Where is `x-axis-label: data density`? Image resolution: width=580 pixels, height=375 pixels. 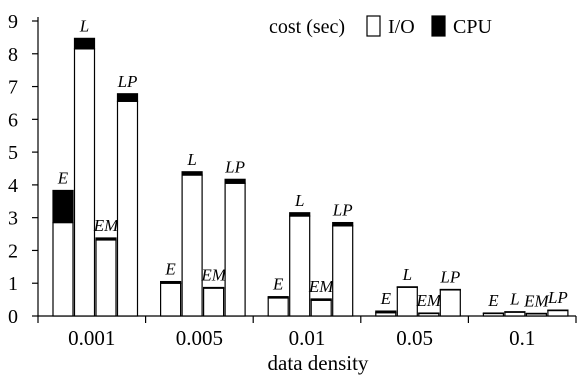 x-axis-label: data density is located at coordinates (318, 363).